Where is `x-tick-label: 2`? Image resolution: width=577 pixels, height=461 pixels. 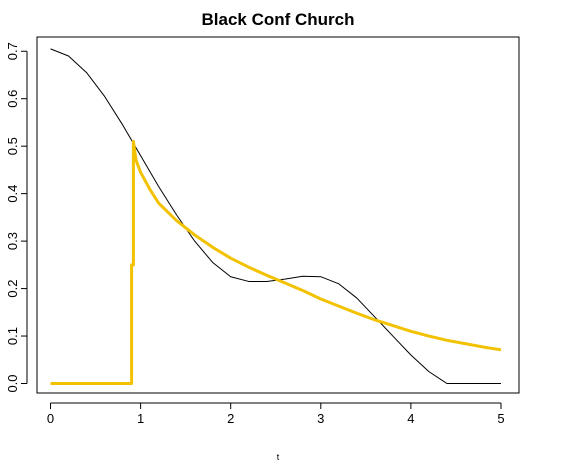
x-tick-label: 2 is located at coordinates (230, 418).